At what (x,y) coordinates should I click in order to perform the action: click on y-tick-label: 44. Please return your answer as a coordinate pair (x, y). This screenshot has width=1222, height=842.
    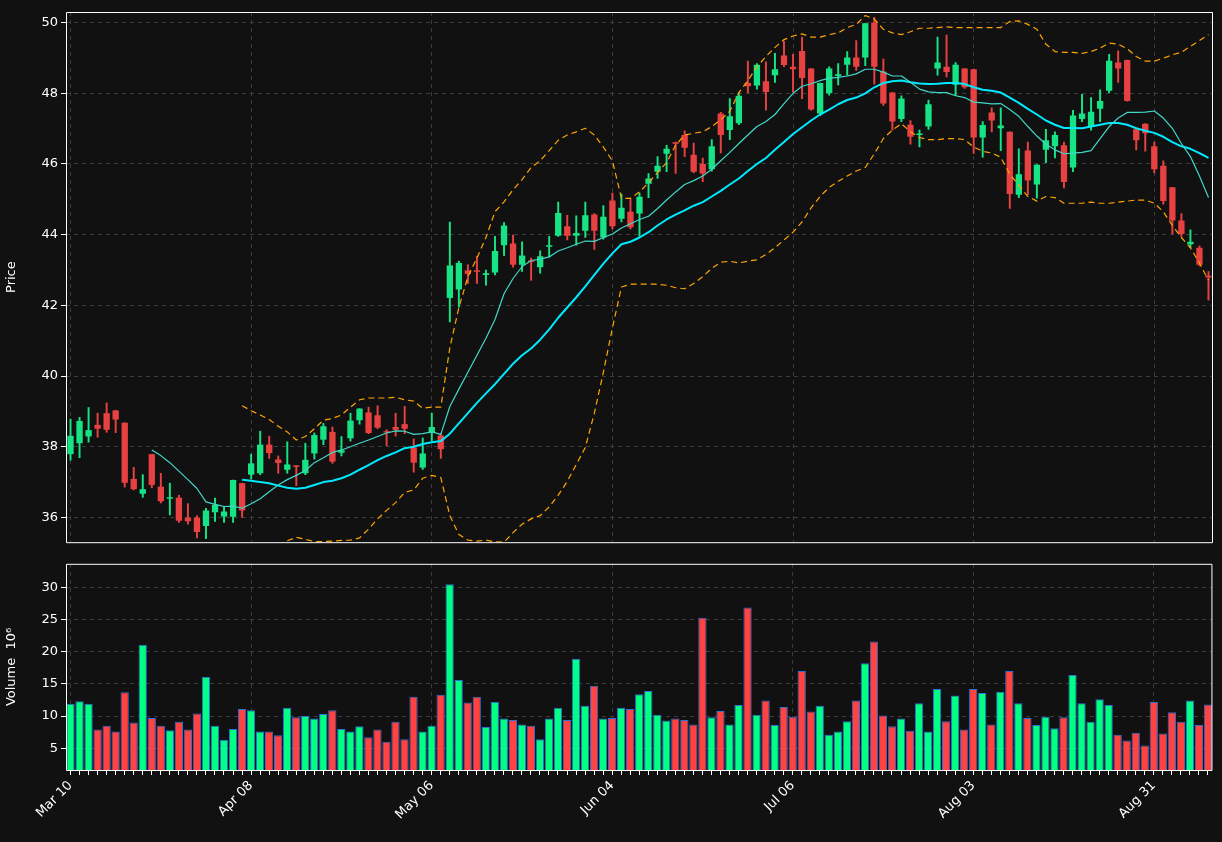
    Looking at the image, I should click on (49, 234).